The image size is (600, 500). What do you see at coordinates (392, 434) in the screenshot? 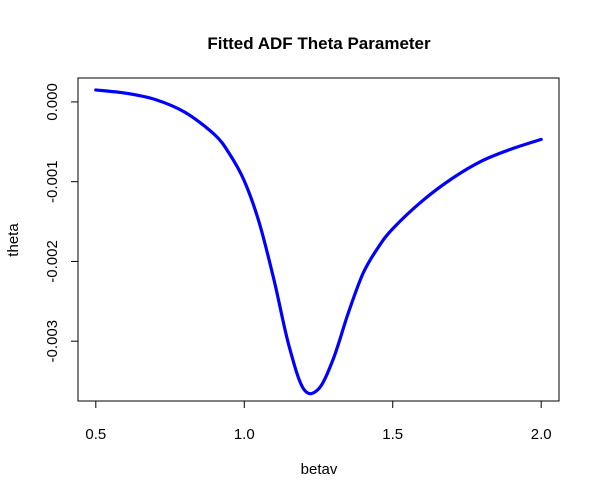
I see `x-tick-label: 1.5` at bounding box center [392, 434].